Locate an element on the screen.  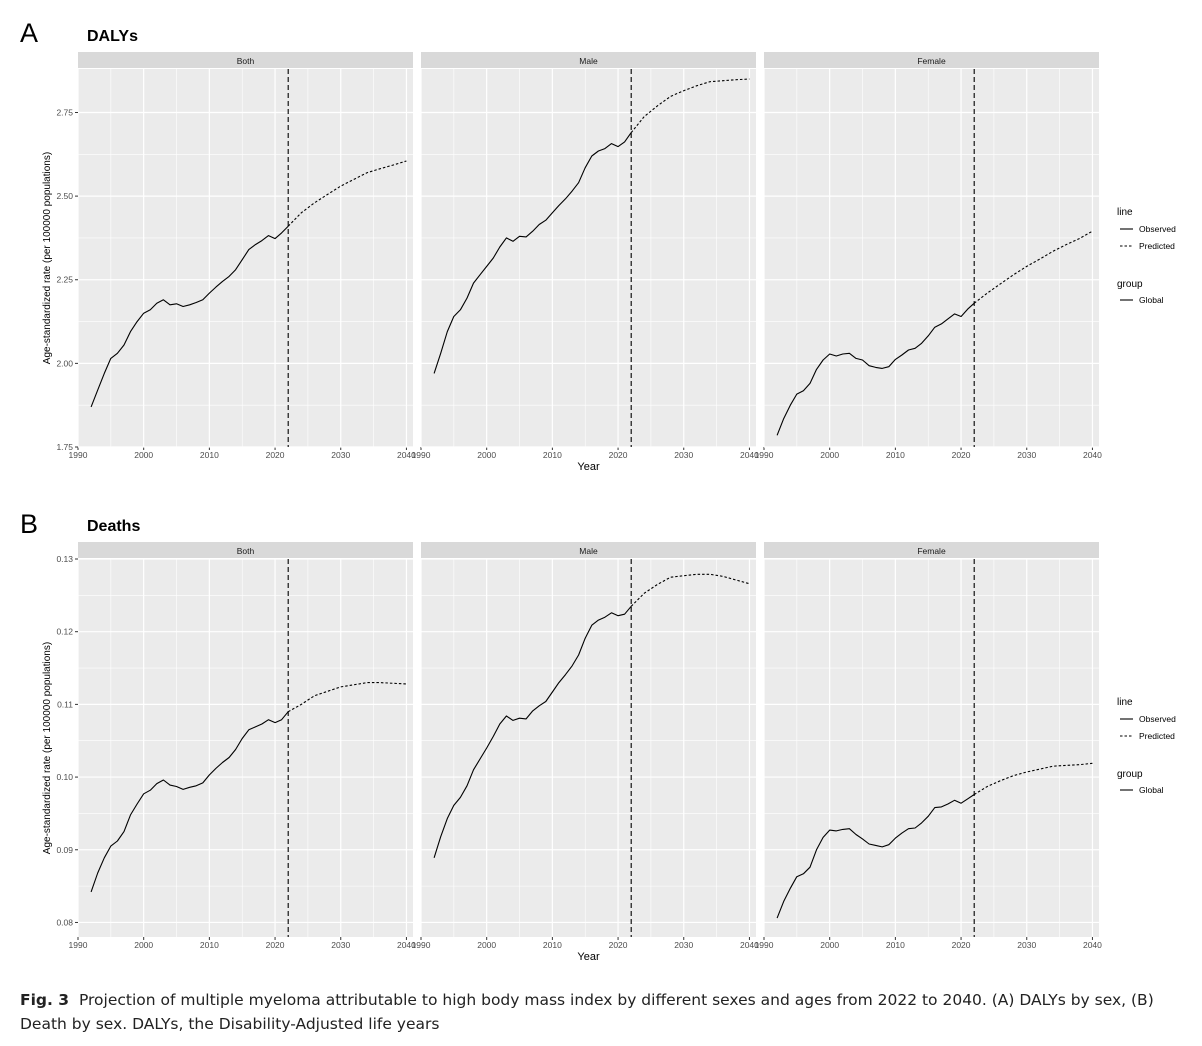
y-tick-label: 0.09 is located at coordinates (64, 850).